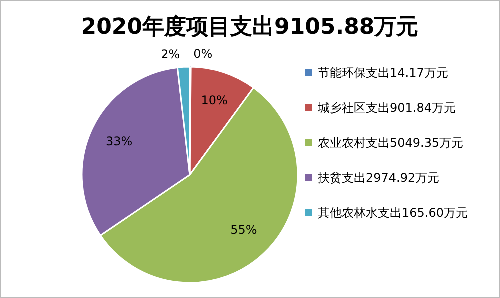 This screenshot has width=500, height=298. Describe the element at coordinates (383, 73) in the screenshot. I see `legend-label: 节能环保支出14.17万元` at that location.